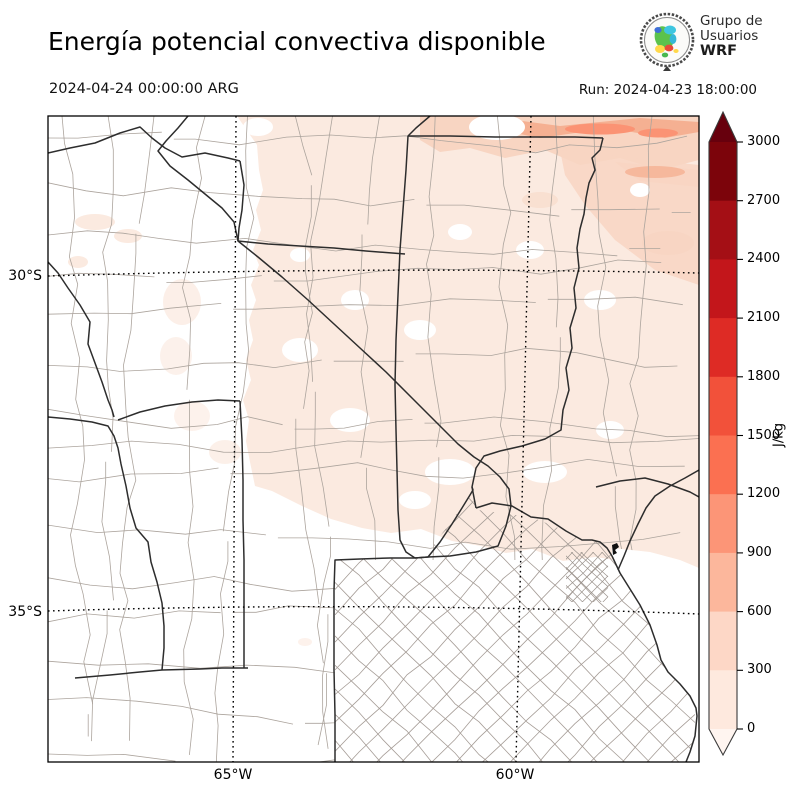  I want to click on cbar-label-2100: 2100, so click(764, 317).